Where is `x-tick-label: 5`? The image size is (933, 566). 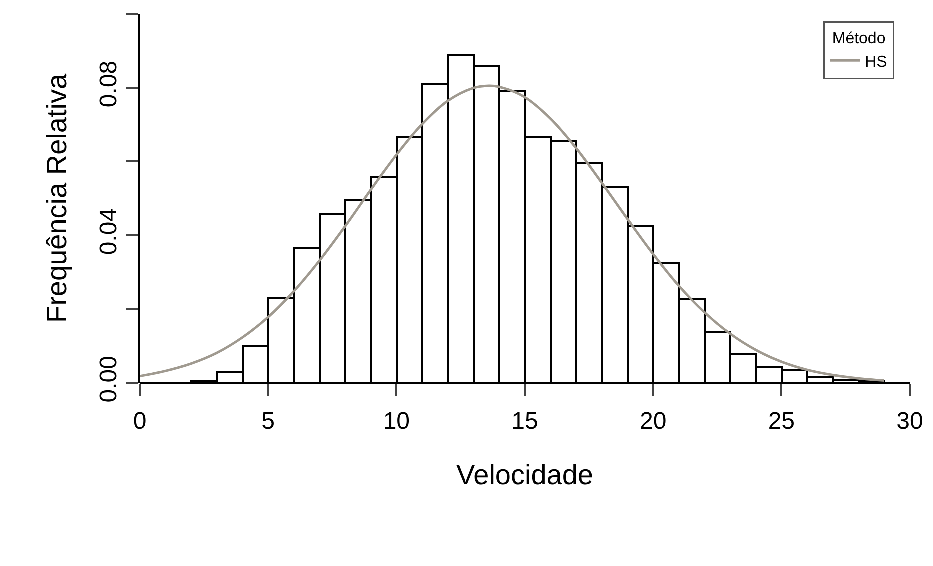 x-tick-label: 5 is located at coordinates (269, 421).